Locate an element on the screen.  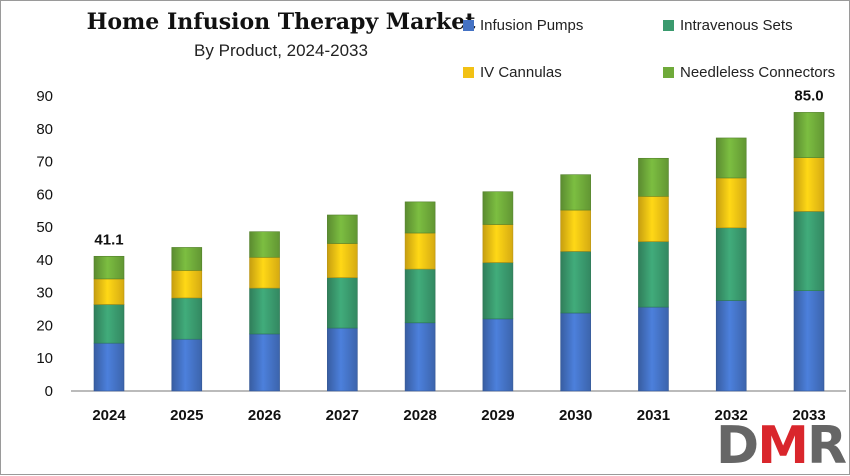
legend-item-needleless-connectors: Needleless Connectors is located at coordinates (749, 72).